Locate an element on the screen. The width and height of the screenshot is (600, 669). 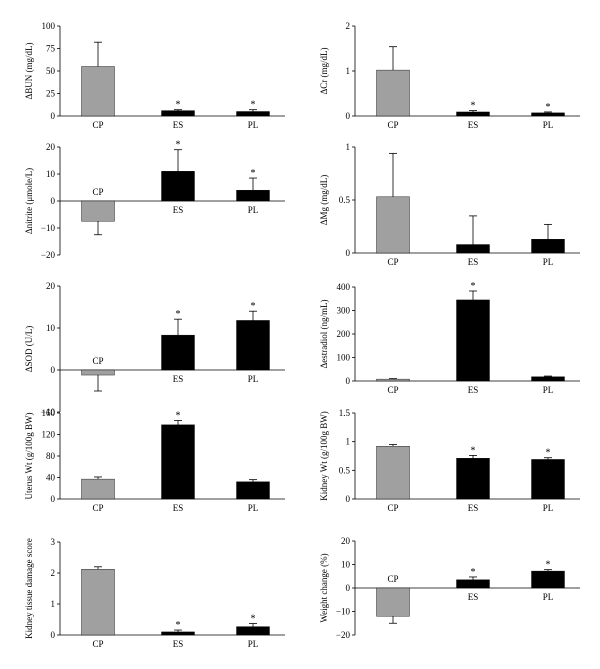
y-tick-label: 80 is located at coordinates (51, 456).